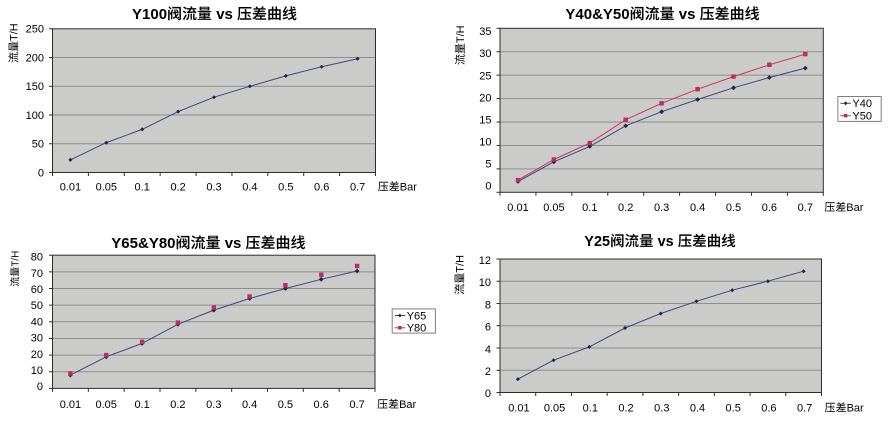  What do you see at coordinates (37, 274) in the screenshot?
I see `svg-text: 70` at bounding box center [37, 274].